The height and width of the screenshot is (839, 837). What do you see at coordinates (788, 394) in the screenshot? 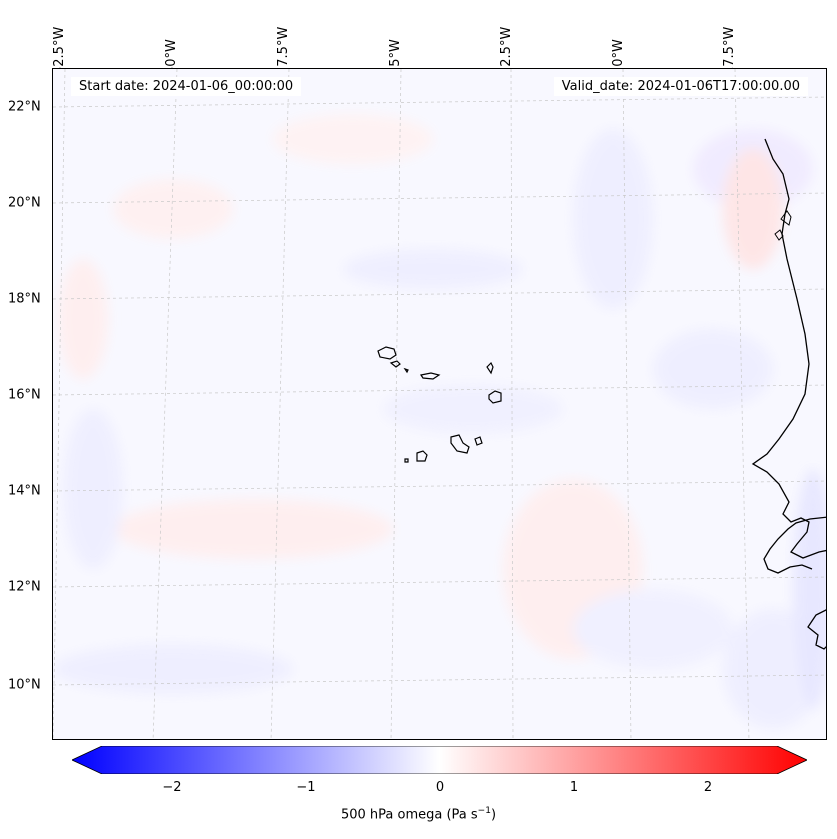
I see `west-africa-coastline` at bounding box center [788, 394].